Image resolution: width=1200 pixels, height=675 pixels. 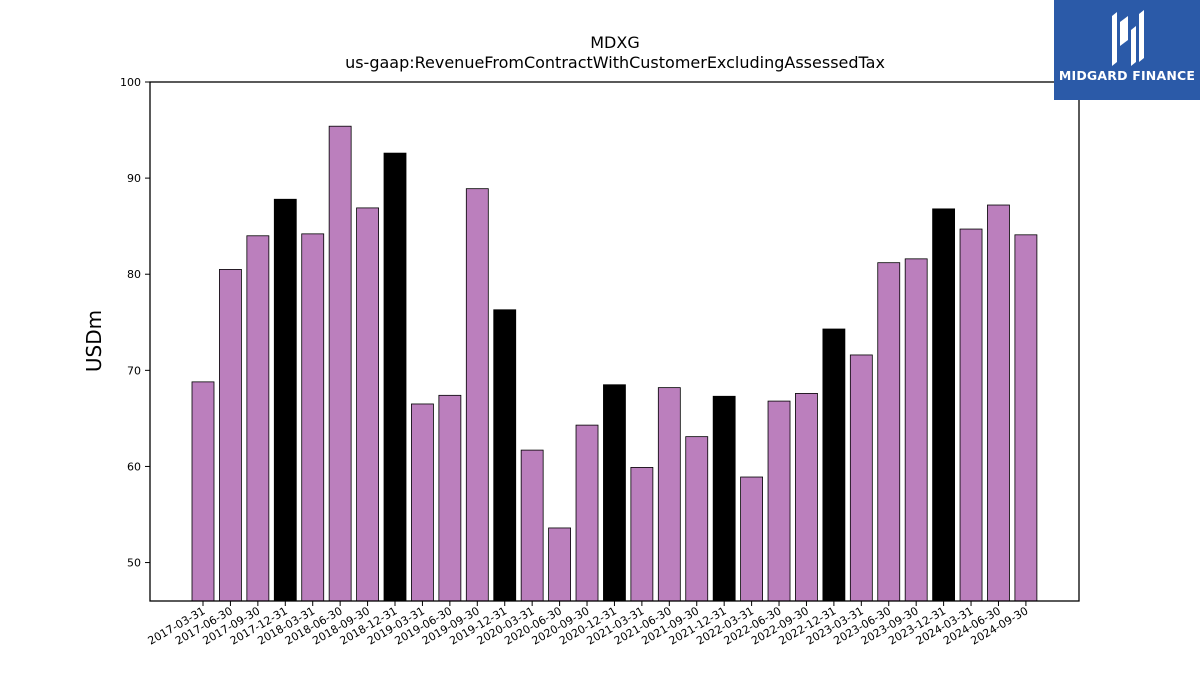 I want to click on midgard-finance-logo: MIDGARD FINANCE, so click(x=1127, y=50).